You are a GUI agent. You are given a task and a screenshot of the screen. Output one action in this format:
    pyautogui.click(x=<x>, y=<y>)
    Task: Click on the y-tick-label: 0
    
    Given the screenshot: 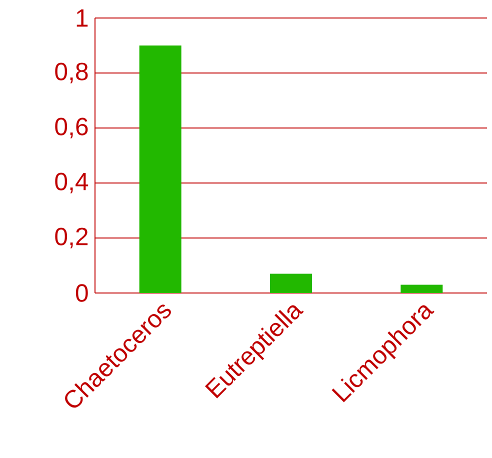 What is the action you would take?
    pyautogui.click(x=82, y=293)
    